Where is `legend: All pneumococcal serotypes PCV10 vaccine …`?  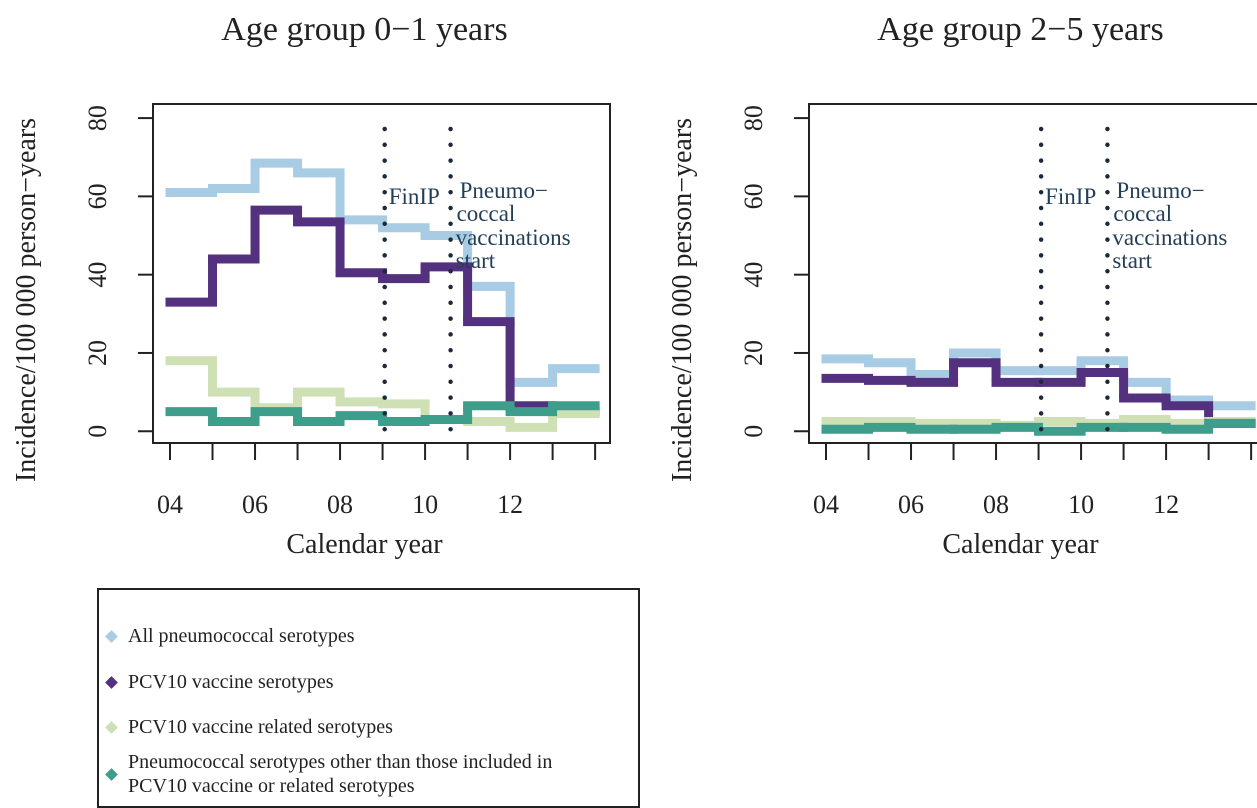
legend: All pneumococcal serotypes PCV10 vaccine … is located at coordinates (368, 698).